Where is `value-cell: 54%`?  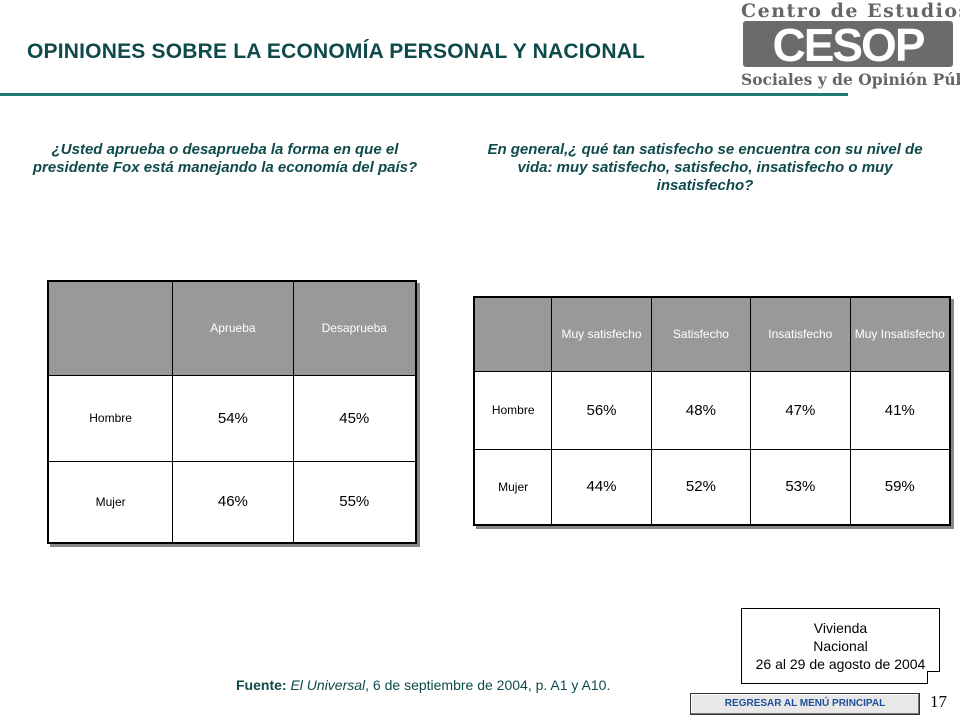 value-cell: 54% is located at coordinates (233, 418).